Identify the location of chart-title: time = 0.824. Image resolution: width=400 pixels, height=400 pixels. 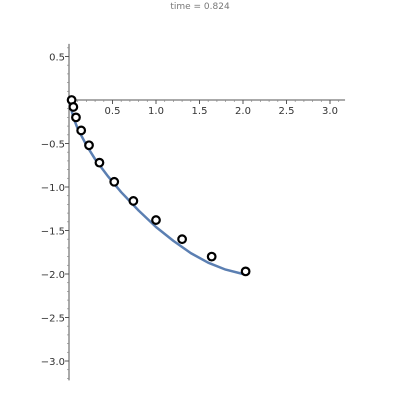
(200, 7).